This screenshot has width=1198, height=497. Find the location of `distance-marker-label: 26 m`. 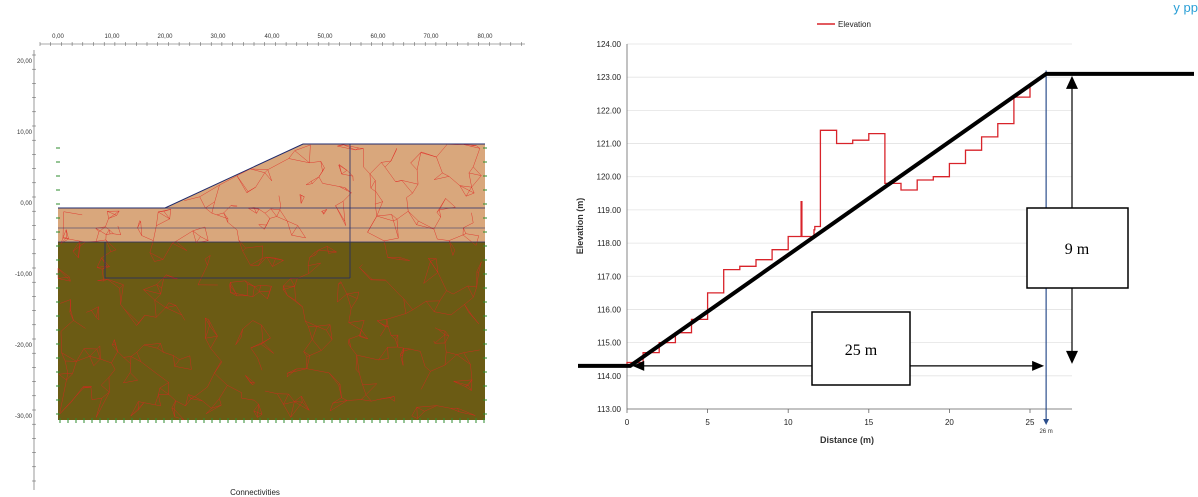

distance-marker-label: 26 m is located at coordinates (1045, 432).